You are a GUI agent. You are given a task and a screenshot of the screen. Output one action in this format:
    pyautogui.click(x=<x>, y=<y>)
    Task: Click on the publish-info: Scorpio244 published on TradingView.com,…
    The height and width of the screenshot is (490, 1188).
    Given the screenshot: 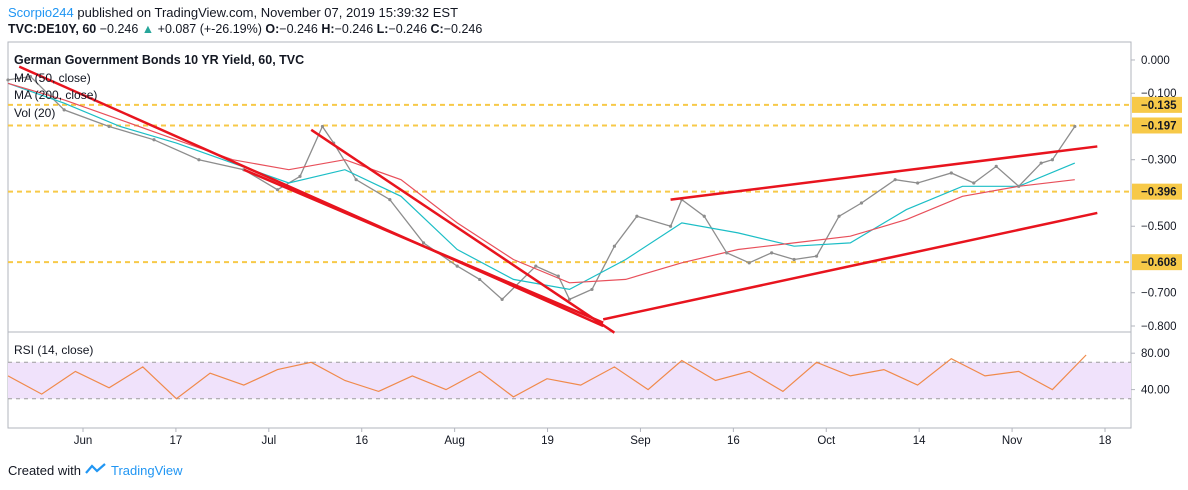 What is the action you would take?
    pyautogui.click(x=233, y=12)
    